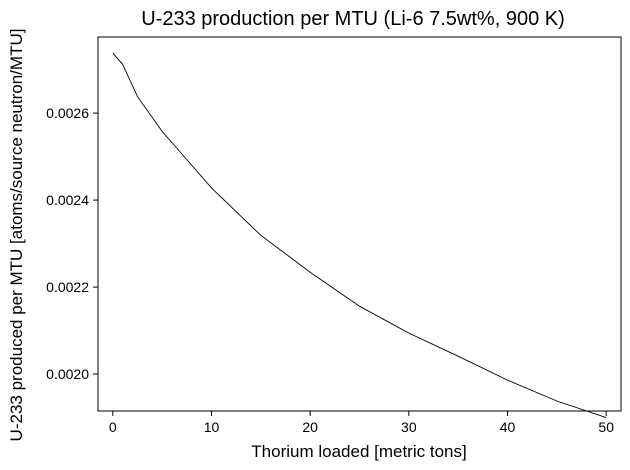 Image resolution: width=630 pixels, height=470 pixels. Describe the element at coordinates (606, 427) in the screenshot. I see `x-tick-label: 50` at that location.